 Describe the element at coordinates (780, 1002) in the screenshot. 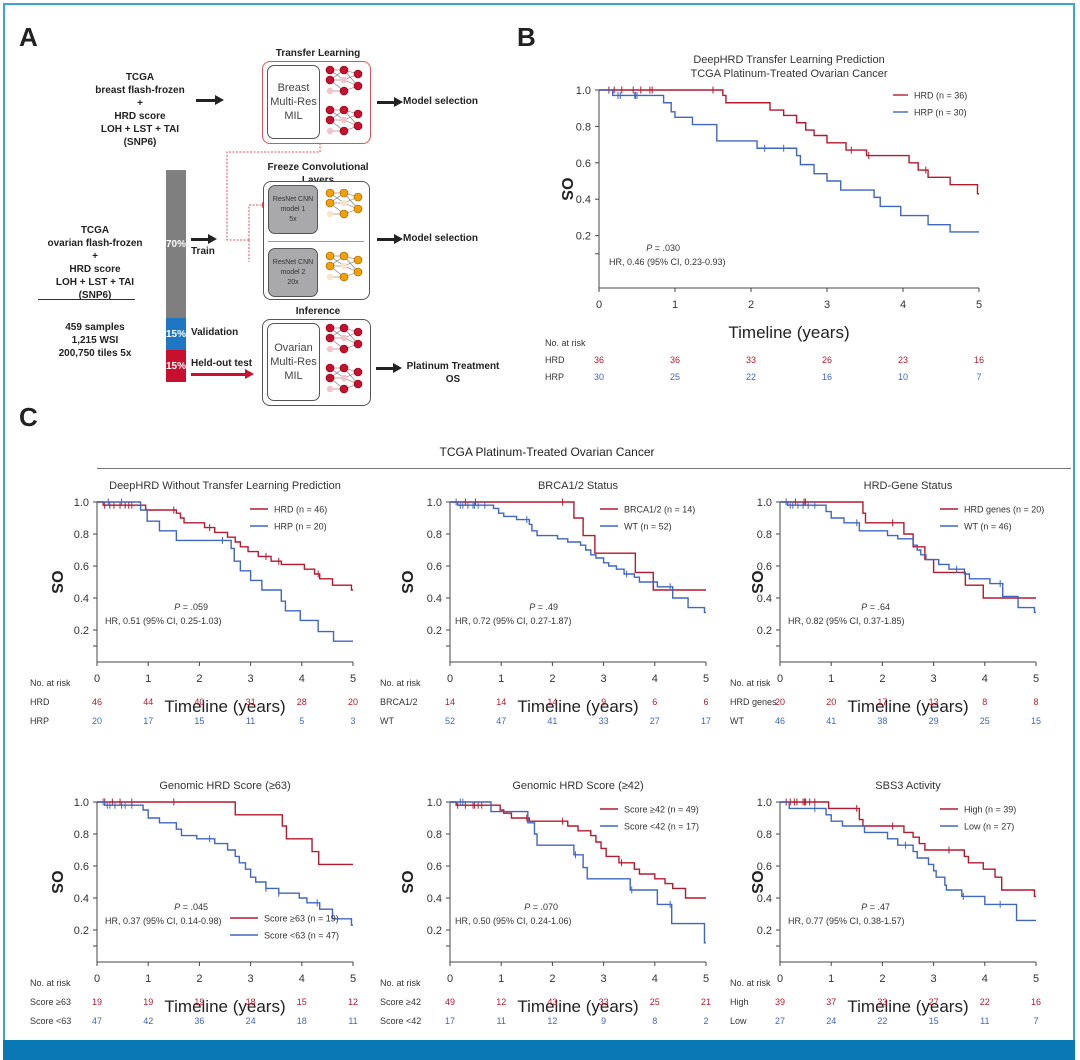

I see `risk-count: 39` at that location.